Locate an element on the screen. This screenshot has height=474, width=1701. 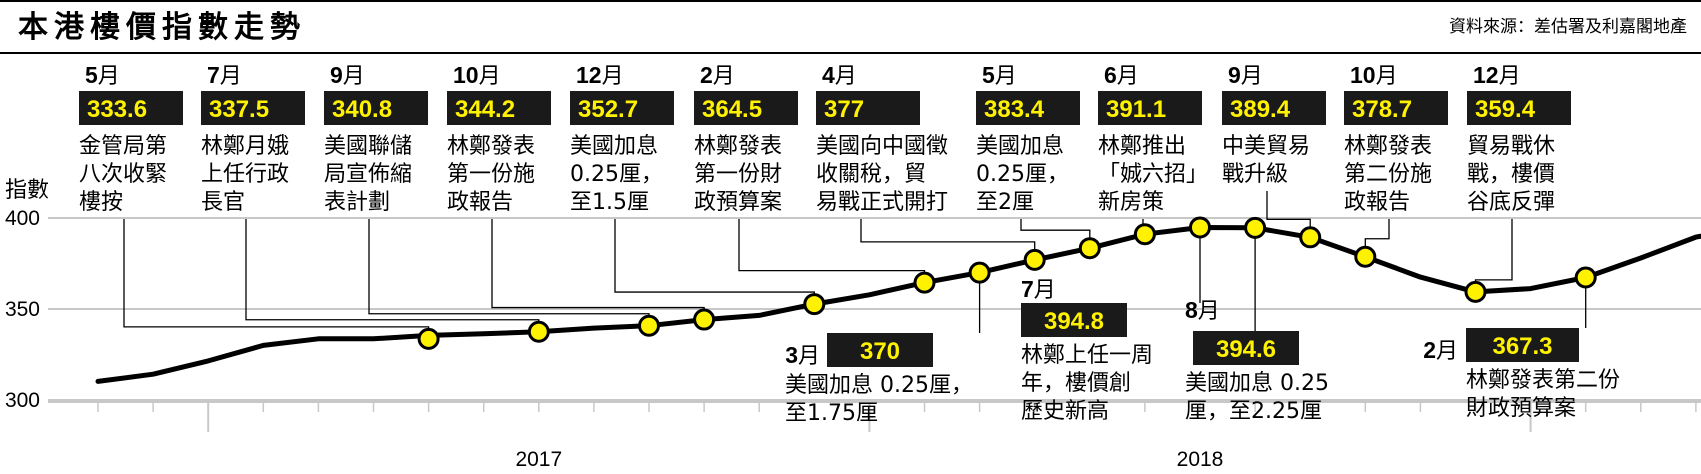
annotation-month: 4月 is located at coordinates (839, 75).